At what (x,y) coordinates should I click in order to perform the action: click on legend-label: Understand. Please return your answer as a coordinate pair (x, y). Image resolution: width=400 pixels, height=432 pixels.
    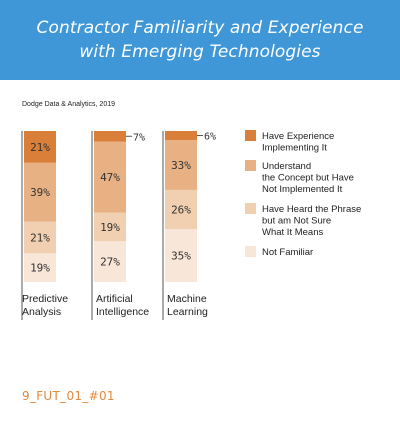
    Looking at the image, I should click on (286, 166).